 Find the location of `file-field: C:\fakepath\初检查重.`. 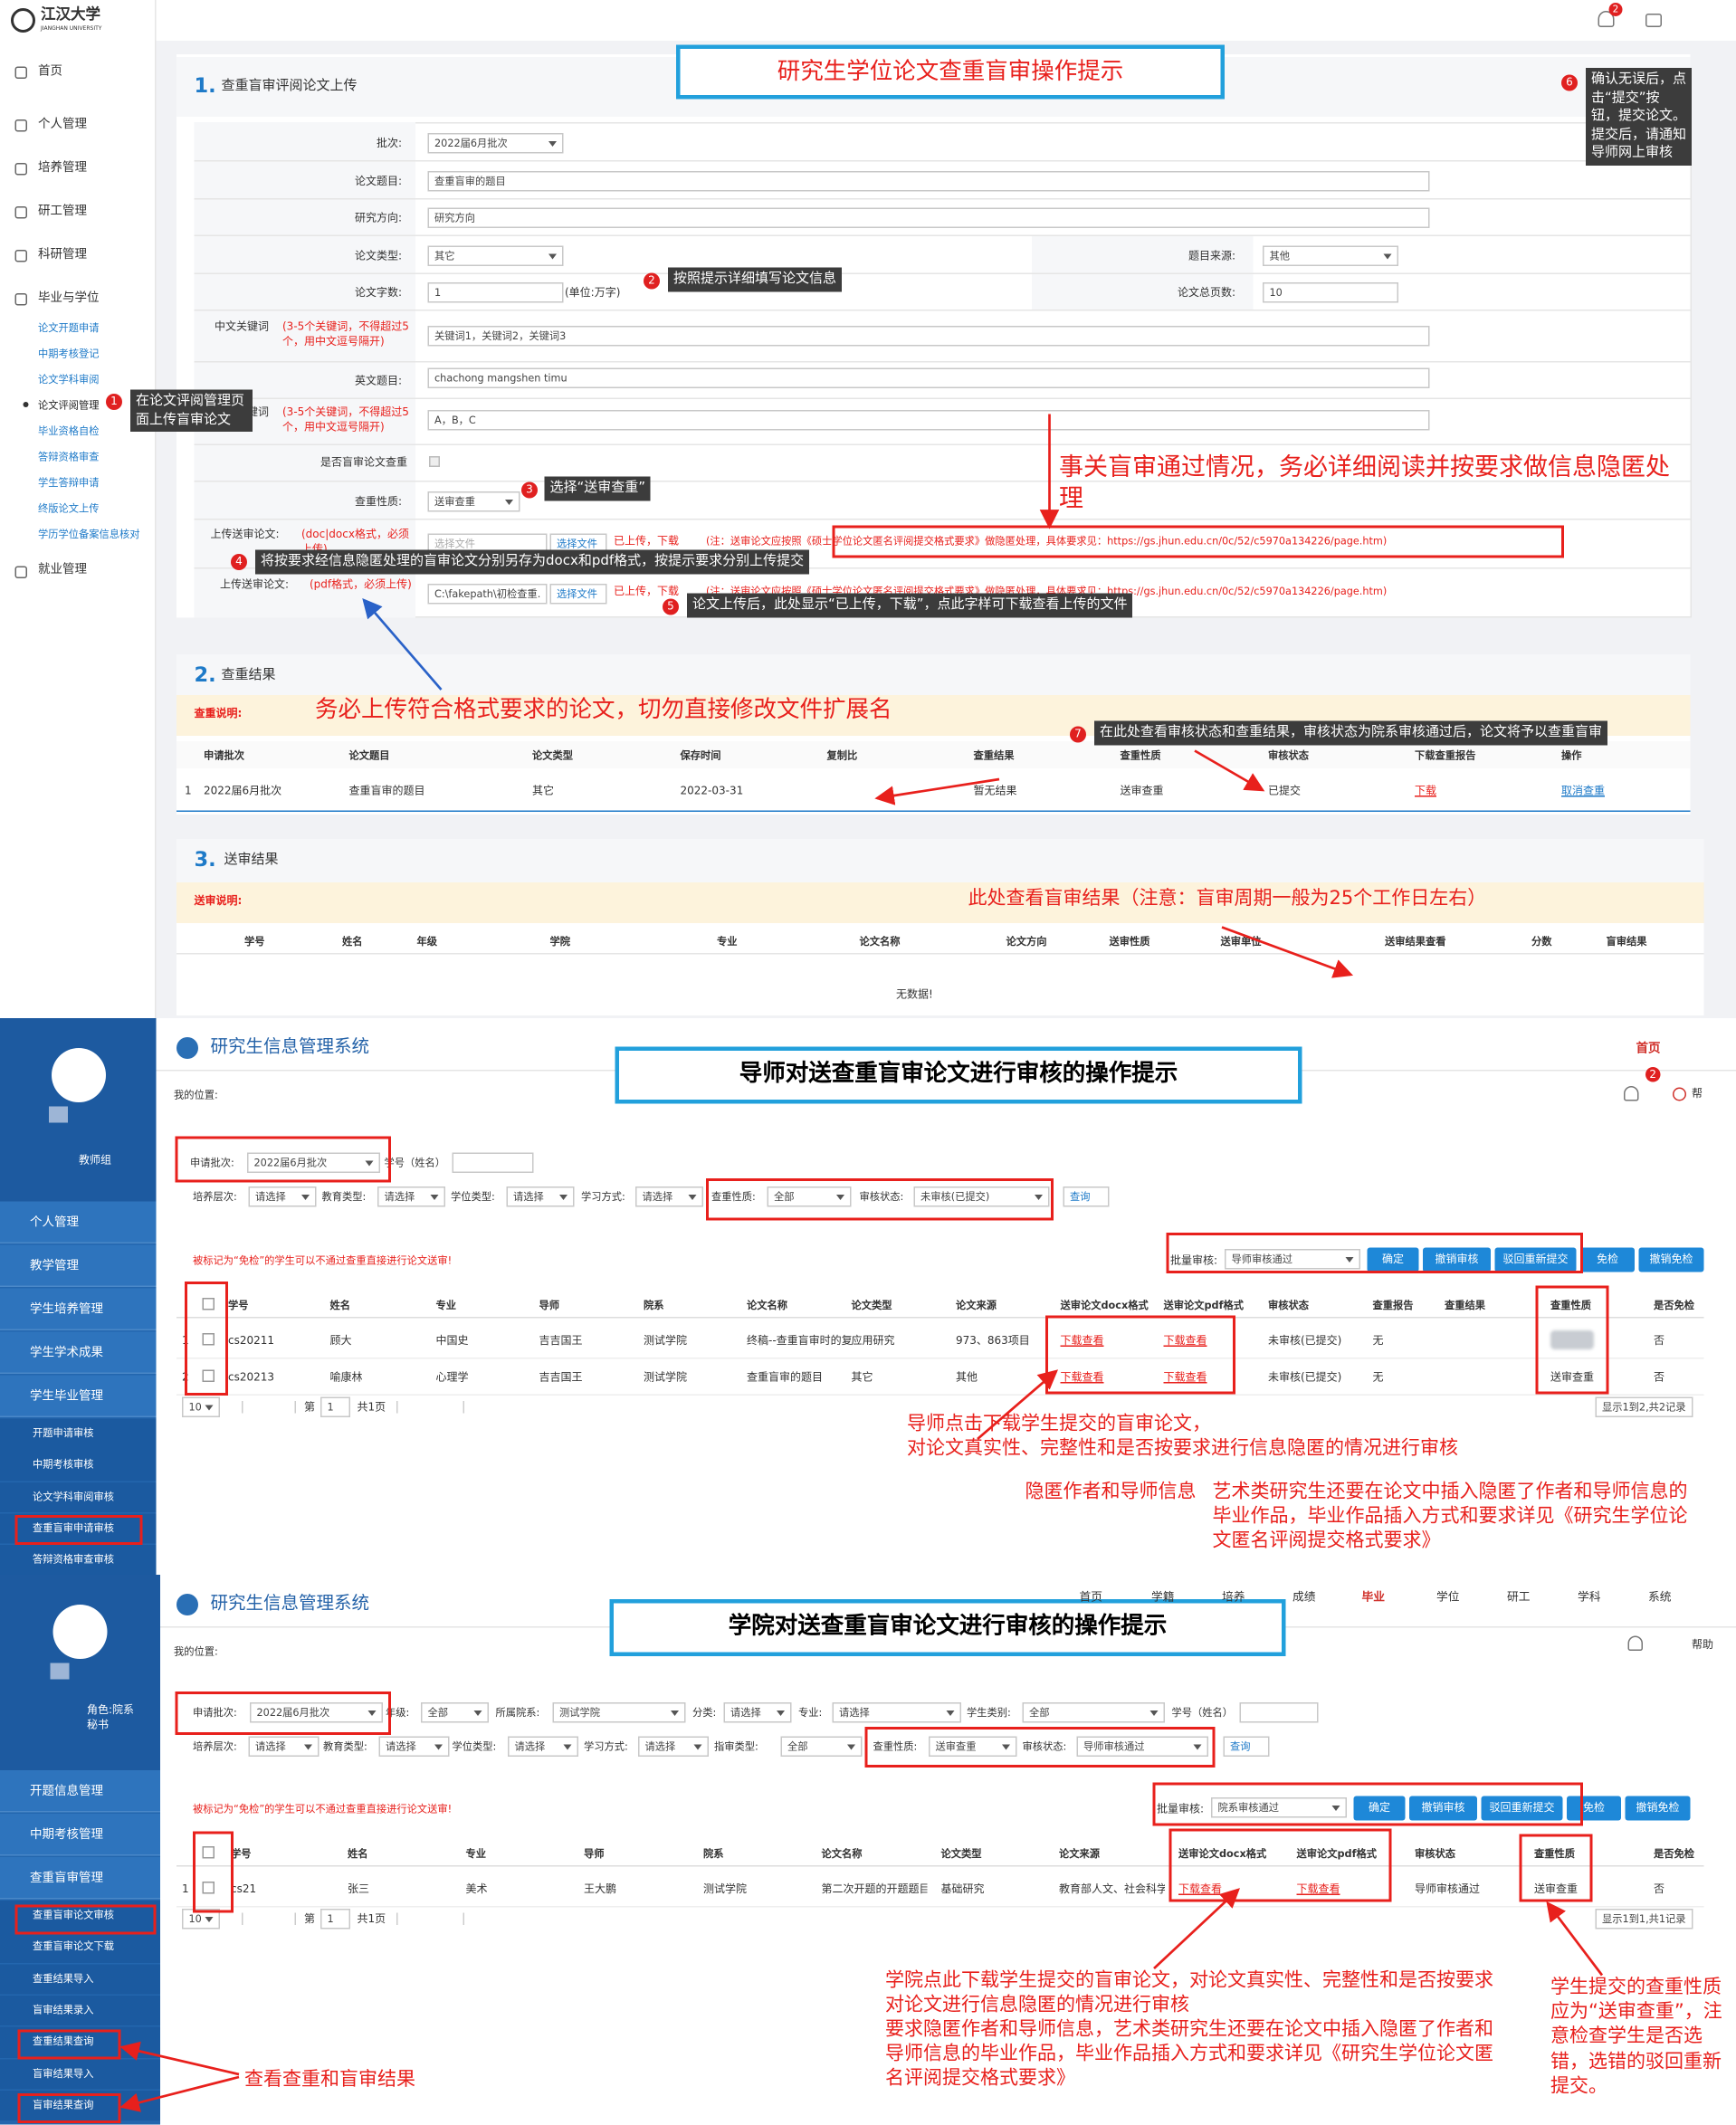

file-field: C:\fakepath\初检查重. is located at coordinates (487, 594).